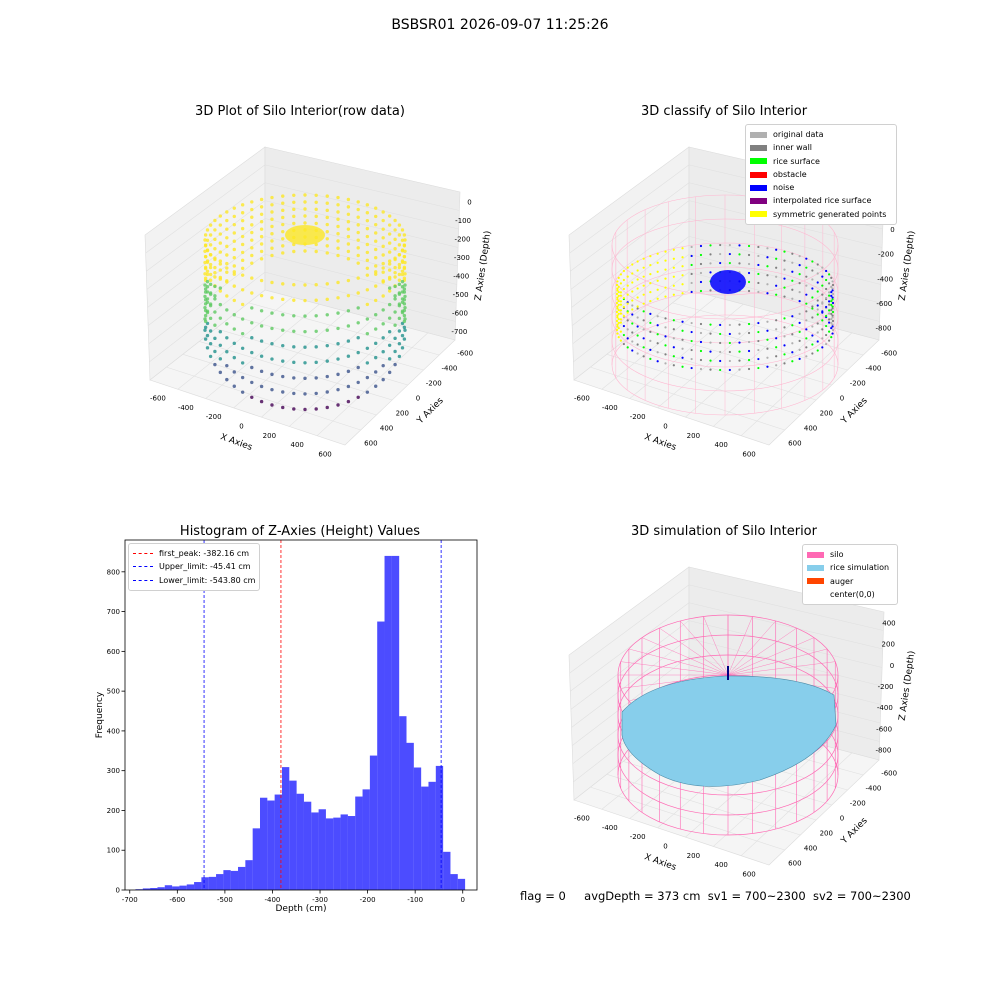 The image size is (1000, 1000). Describe the element at coordinates (463, 239) in the screenshot. I see `z-tick-label: -200` at that location.